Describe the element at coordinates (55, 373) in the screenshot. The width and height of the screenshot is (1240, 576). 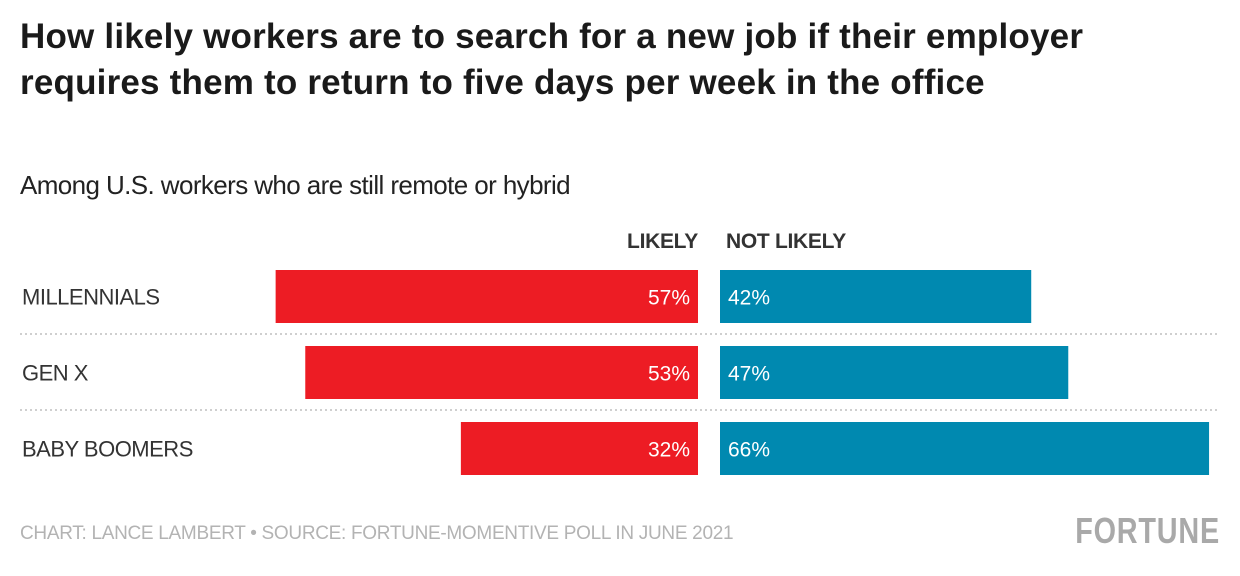
I see `category-label: GEN X` at that location.